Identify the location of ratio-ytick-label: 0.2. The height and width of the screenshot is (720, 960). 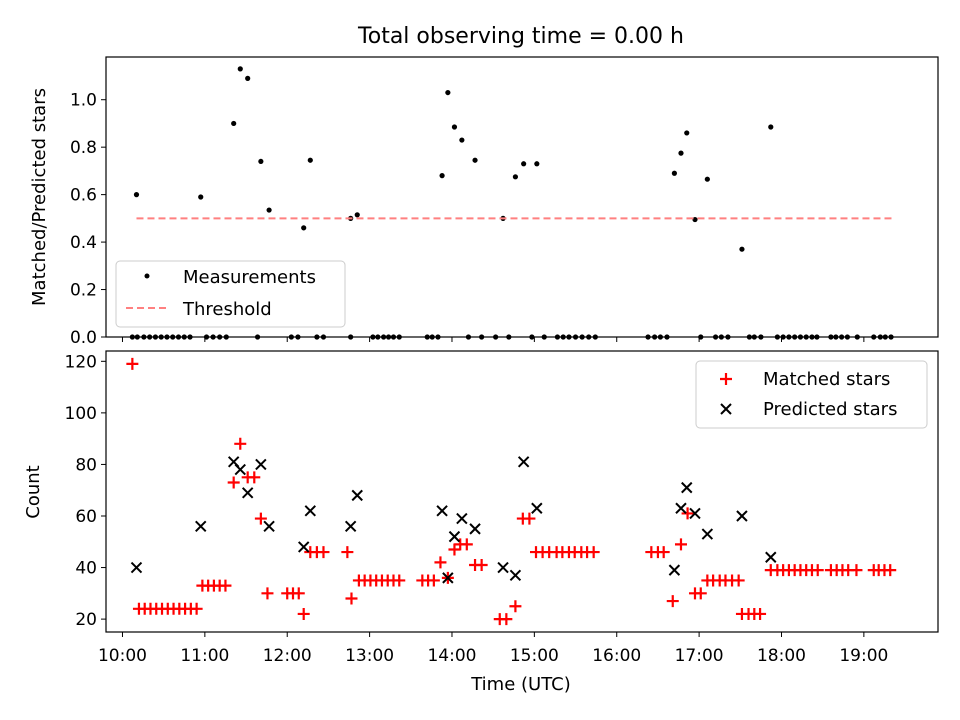
(83, 291).